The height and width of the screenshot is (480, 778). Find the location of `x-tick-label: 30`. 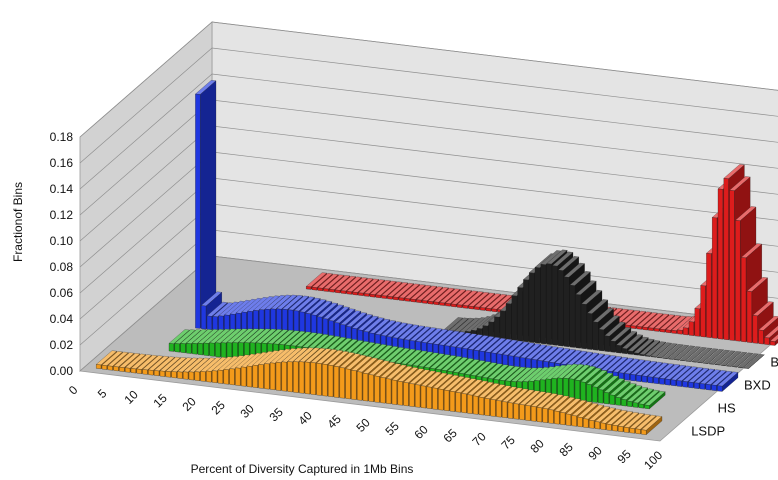

x-tick-label: 30 is located at coordinates (247, 411).